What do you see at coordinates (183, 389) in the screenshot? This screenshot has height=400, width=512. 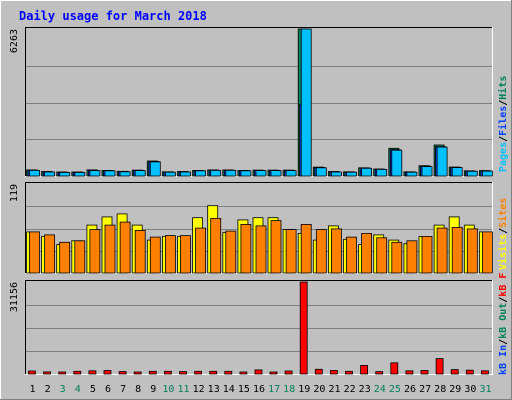 I see `x-tick-label-11: 11` at bounding box center [183, 389].